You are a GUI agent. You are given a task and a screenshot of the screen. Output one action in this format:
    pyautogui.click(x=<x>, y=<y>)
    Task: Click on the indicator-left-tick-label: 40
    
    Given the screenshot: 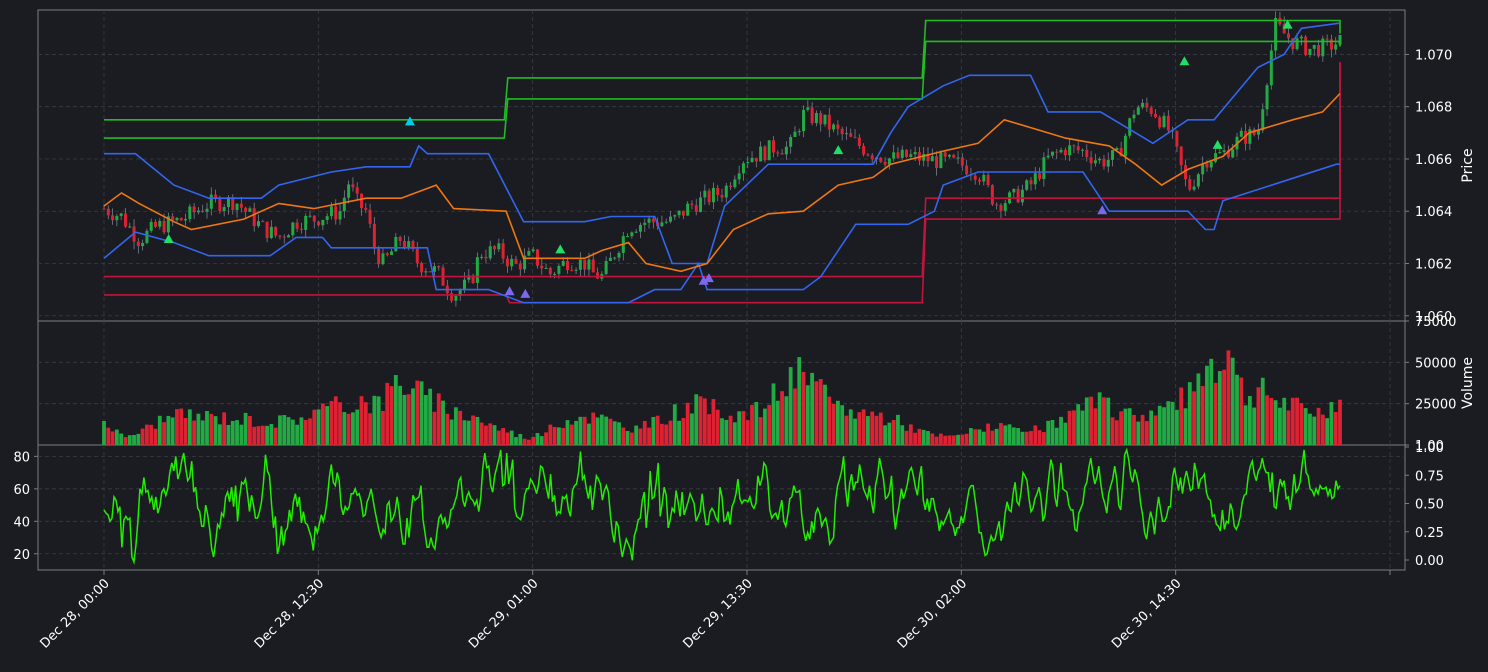 What is the action you would take?
    pyautogui.click(x=21, y=522)
    